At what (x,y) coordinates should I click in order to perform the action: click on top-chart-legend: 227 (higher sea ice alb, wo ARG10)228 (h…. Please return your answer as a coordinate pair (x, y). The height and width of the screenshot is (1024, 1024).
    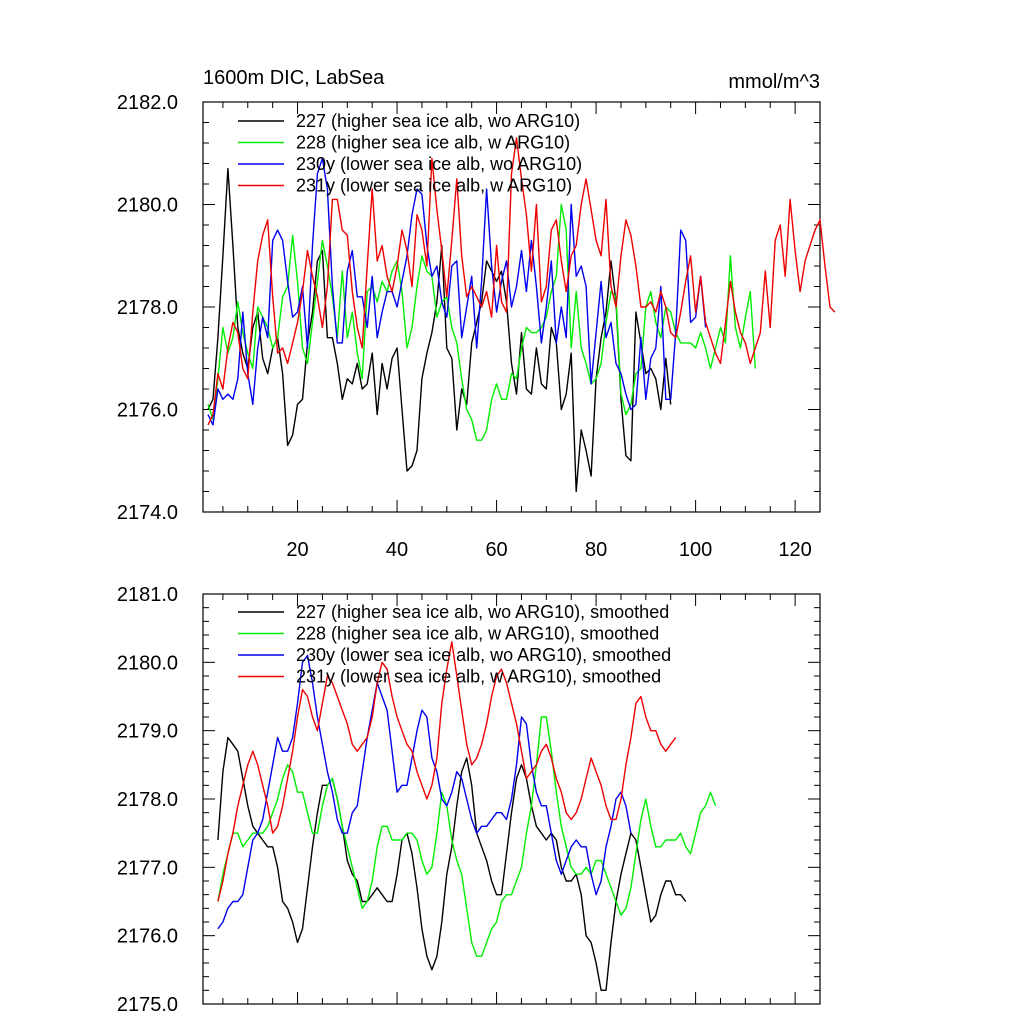
    Looking at the image, I should click on (410, 153).